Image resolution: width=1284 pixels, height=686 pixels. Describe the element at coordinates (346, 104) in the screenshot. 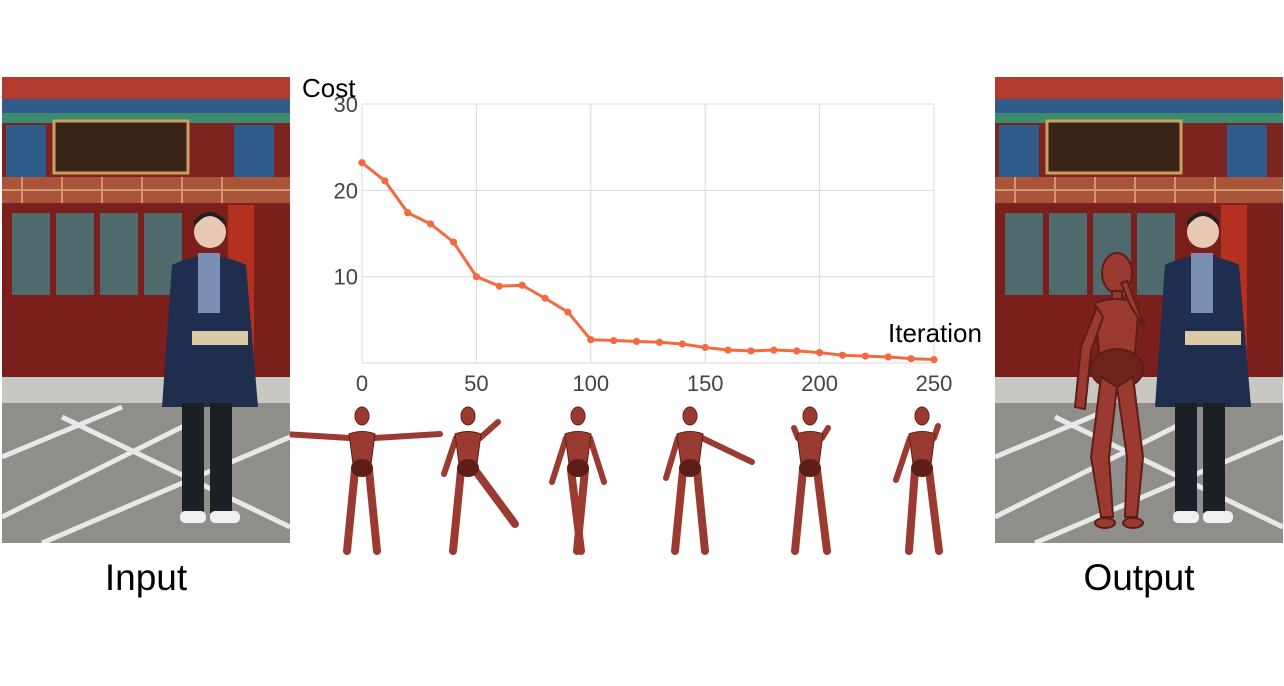

I see `y-tick-label: 30` at that location.